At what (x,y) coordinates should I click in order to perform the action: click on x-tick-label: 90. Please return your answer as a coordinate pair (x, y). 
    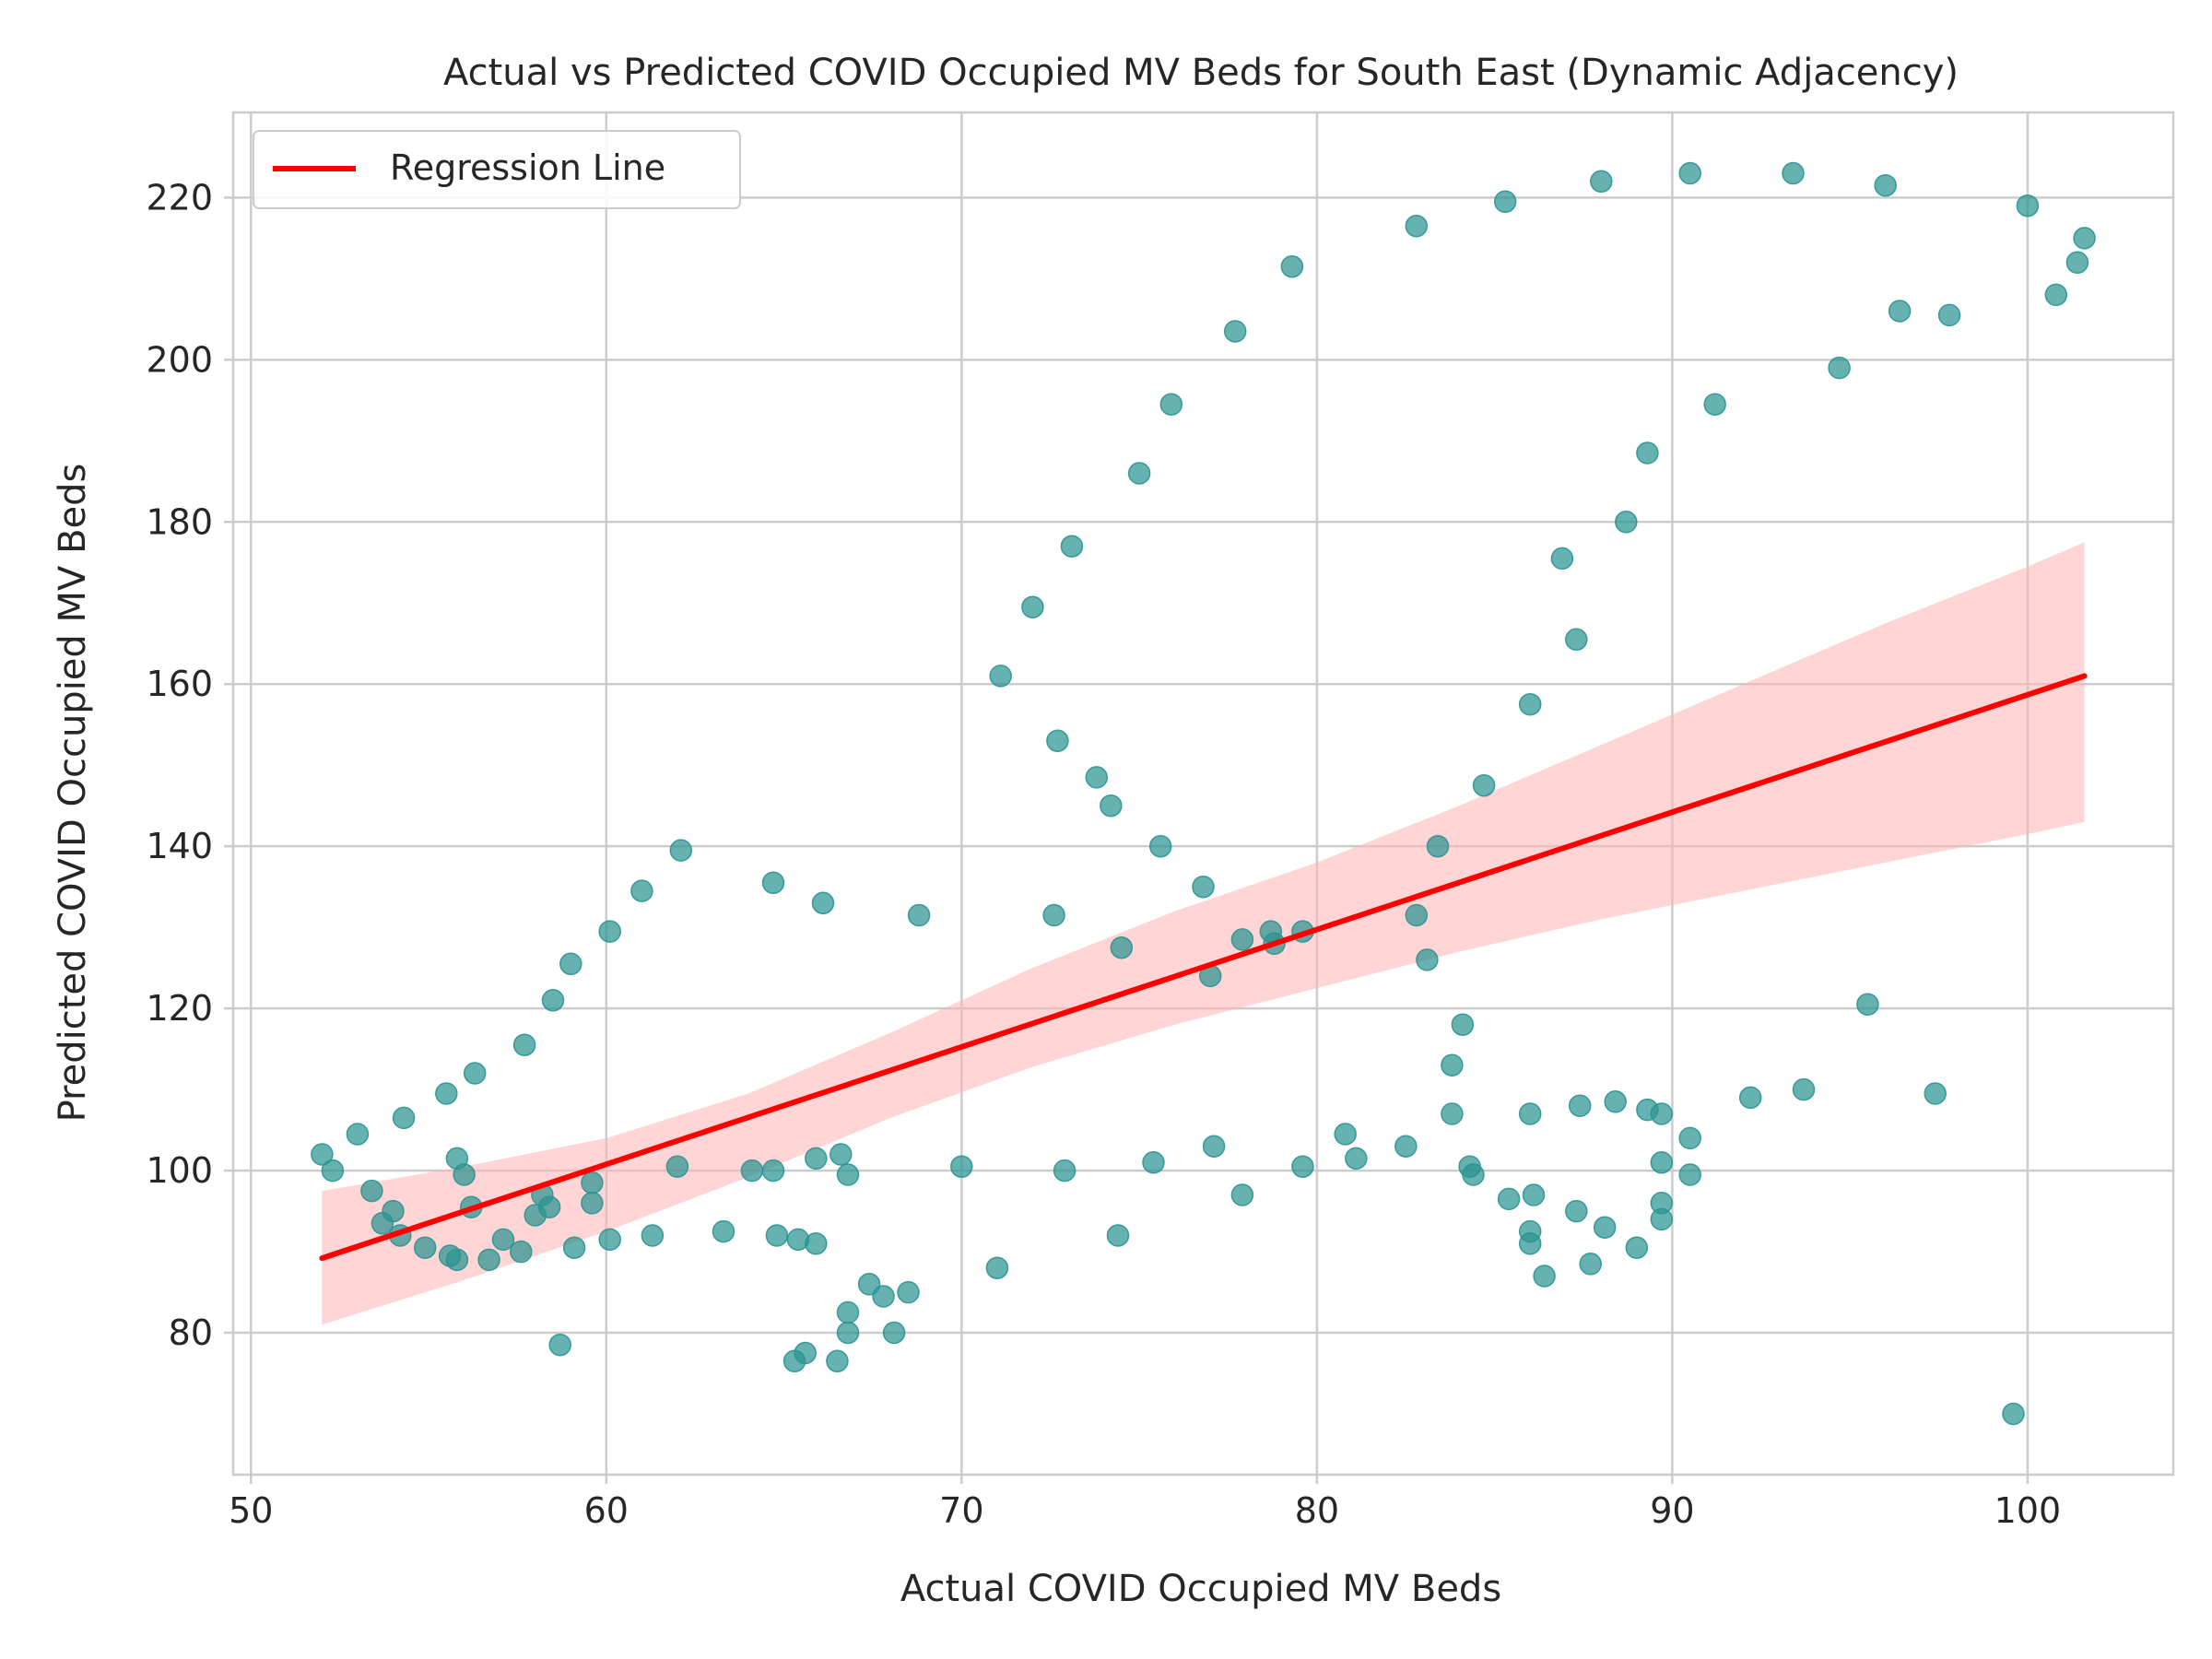
    Looking at the image, I should click on (1672, 1510).